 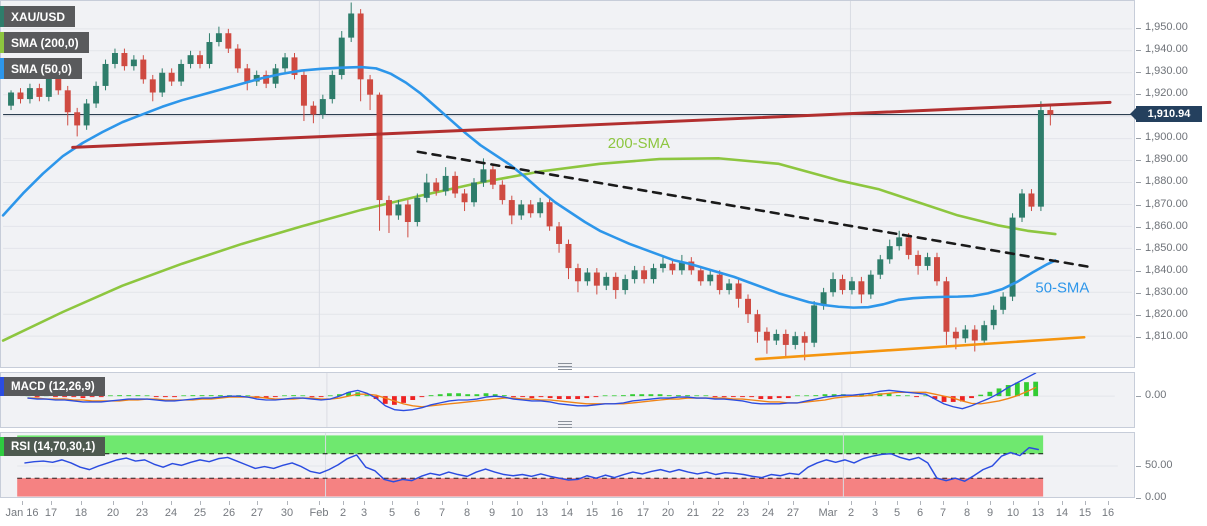 I want to click on rsi-axis-label: 0.00, so click(x=1156, y=496).